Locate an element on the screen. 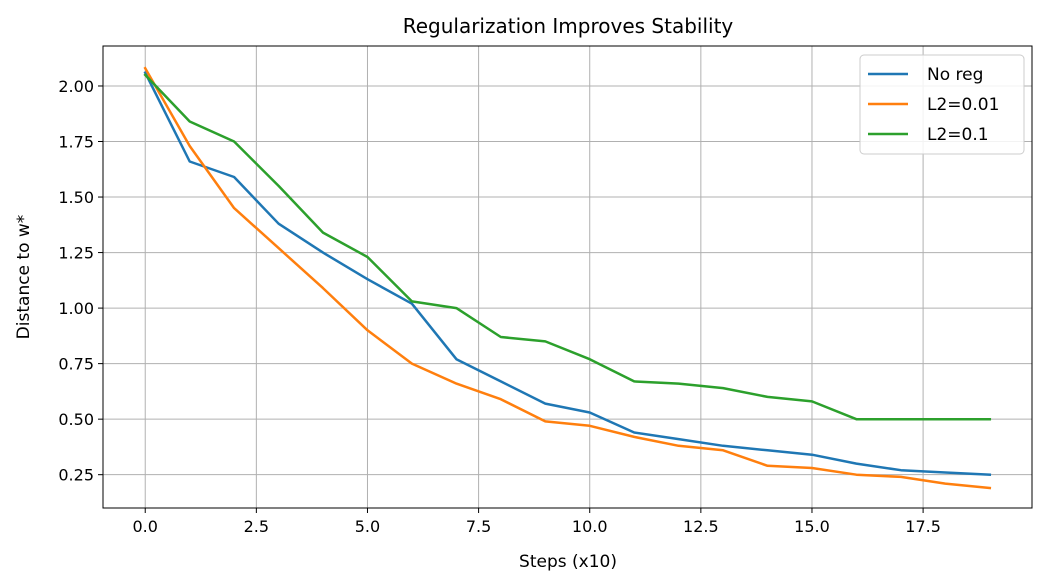 The width and height of the screenshot is (1049, 586). legend: No reg L2=0.01 L2=0.1 is located at coordinates (942, 104).